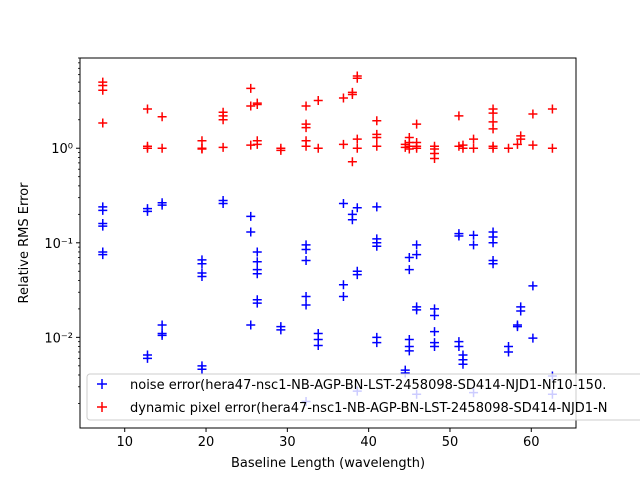  I want to click on y-tick-label: 10⁻², so click(58, 338).